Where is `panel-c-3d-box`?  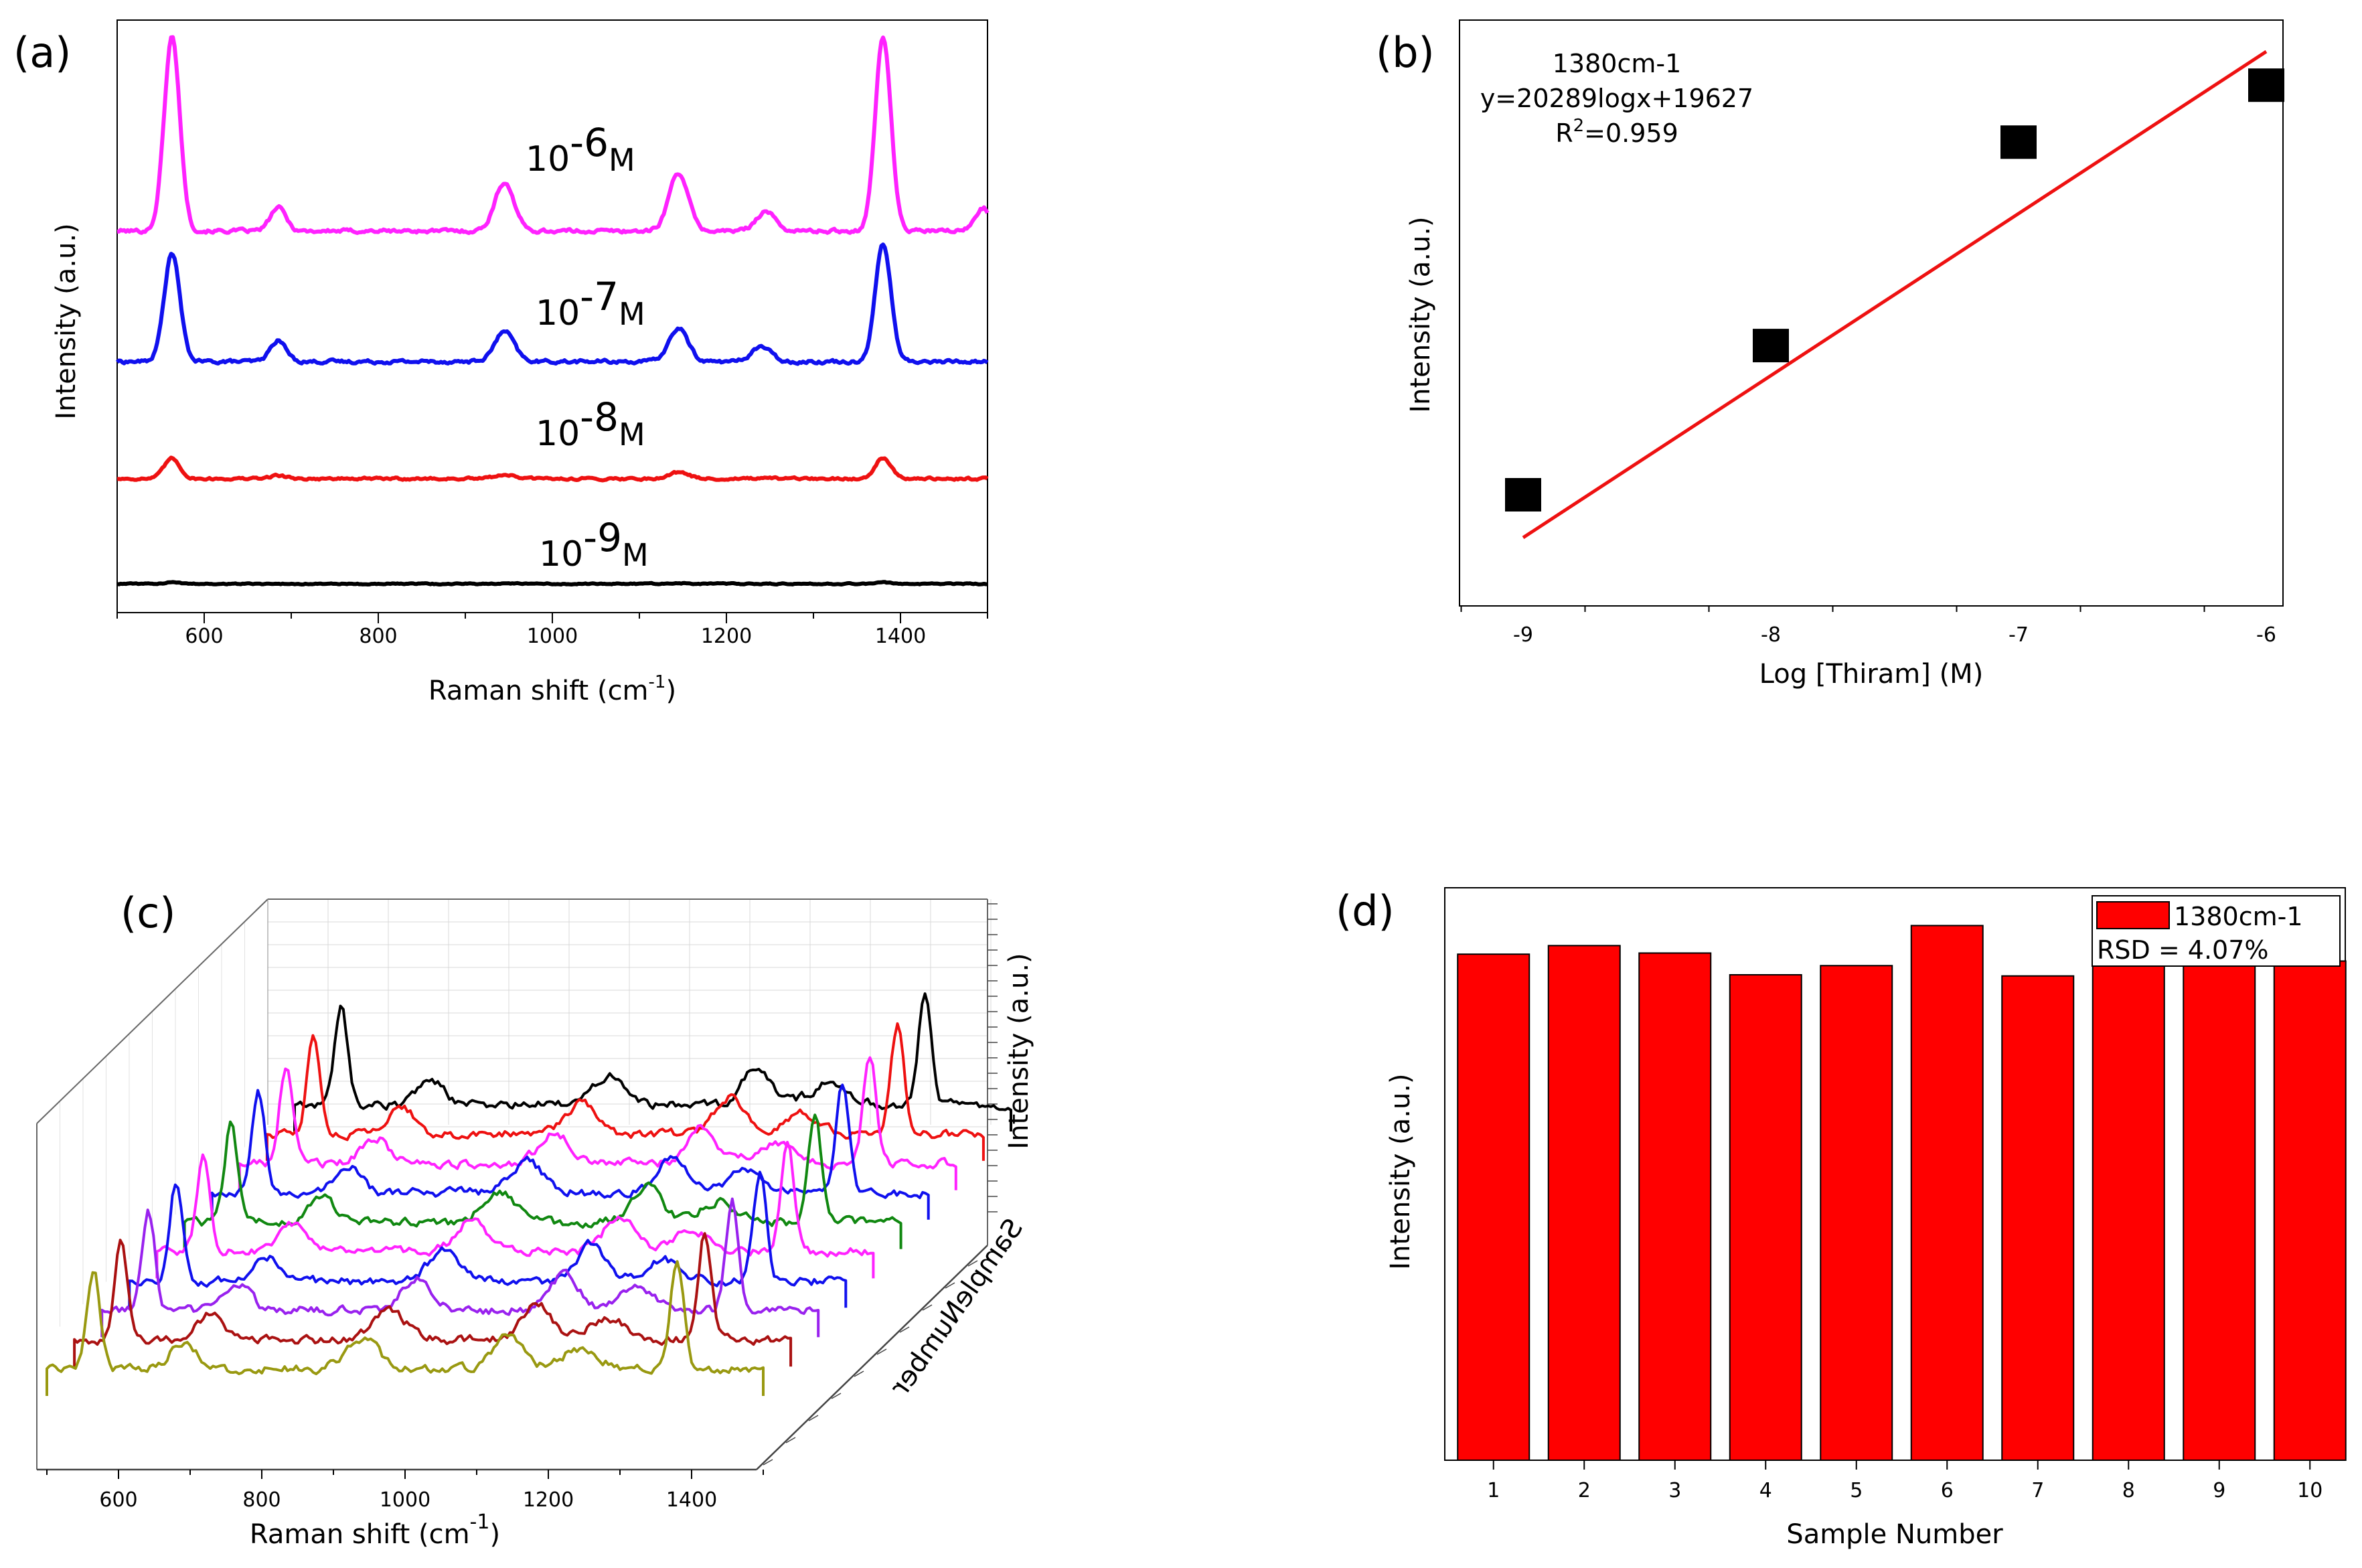 panel-c-3d-box is located at coordinates (517, 1184).